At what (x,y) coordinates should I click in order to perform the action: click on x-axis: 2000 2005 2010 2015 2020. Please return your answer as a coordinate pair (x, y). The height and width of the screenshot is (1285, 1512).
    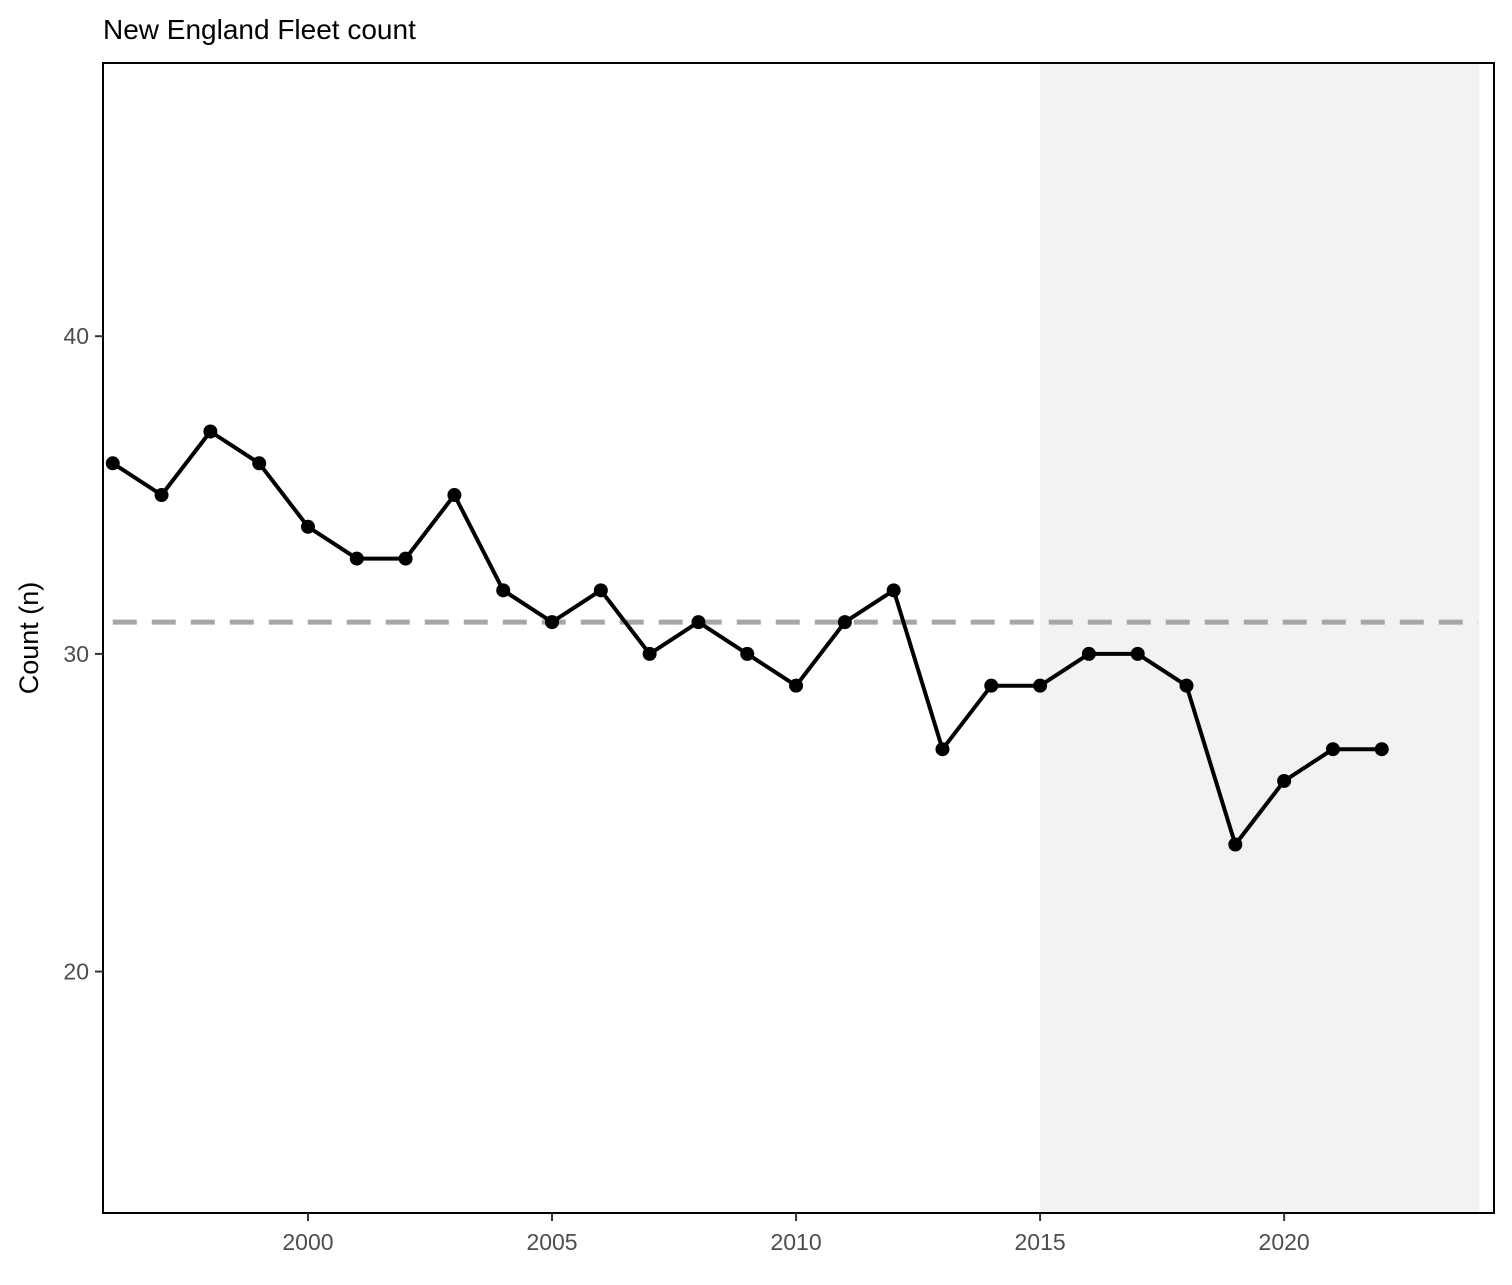
    Looking at the image, I should click on (796, 1234).